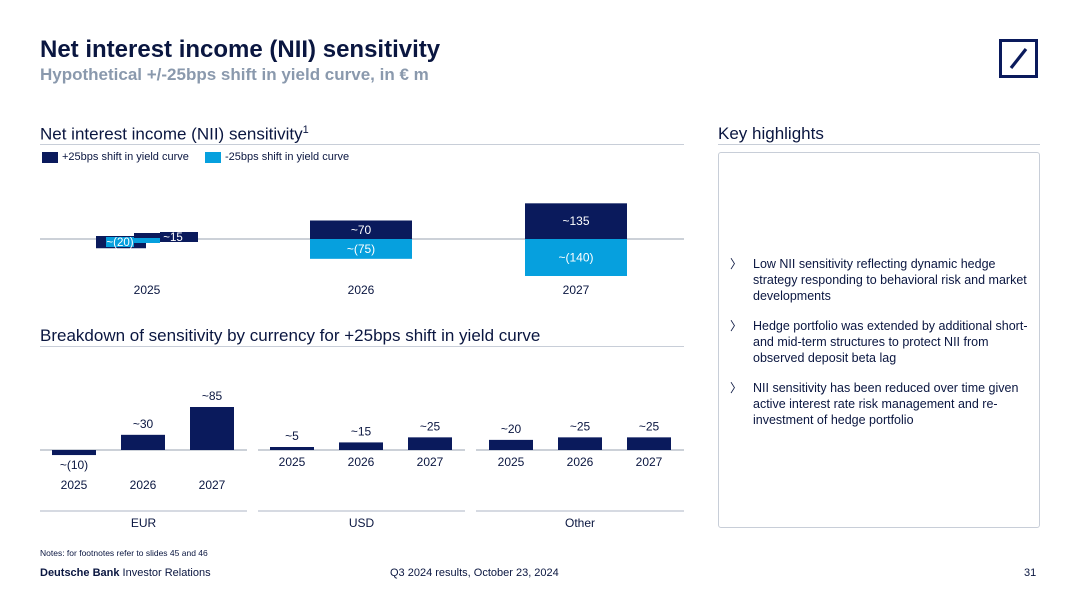  What do you see at coordinates (173, 238) in the screenshot?
I see `nii-data-label: ~15` at bounding box center [173, 238].